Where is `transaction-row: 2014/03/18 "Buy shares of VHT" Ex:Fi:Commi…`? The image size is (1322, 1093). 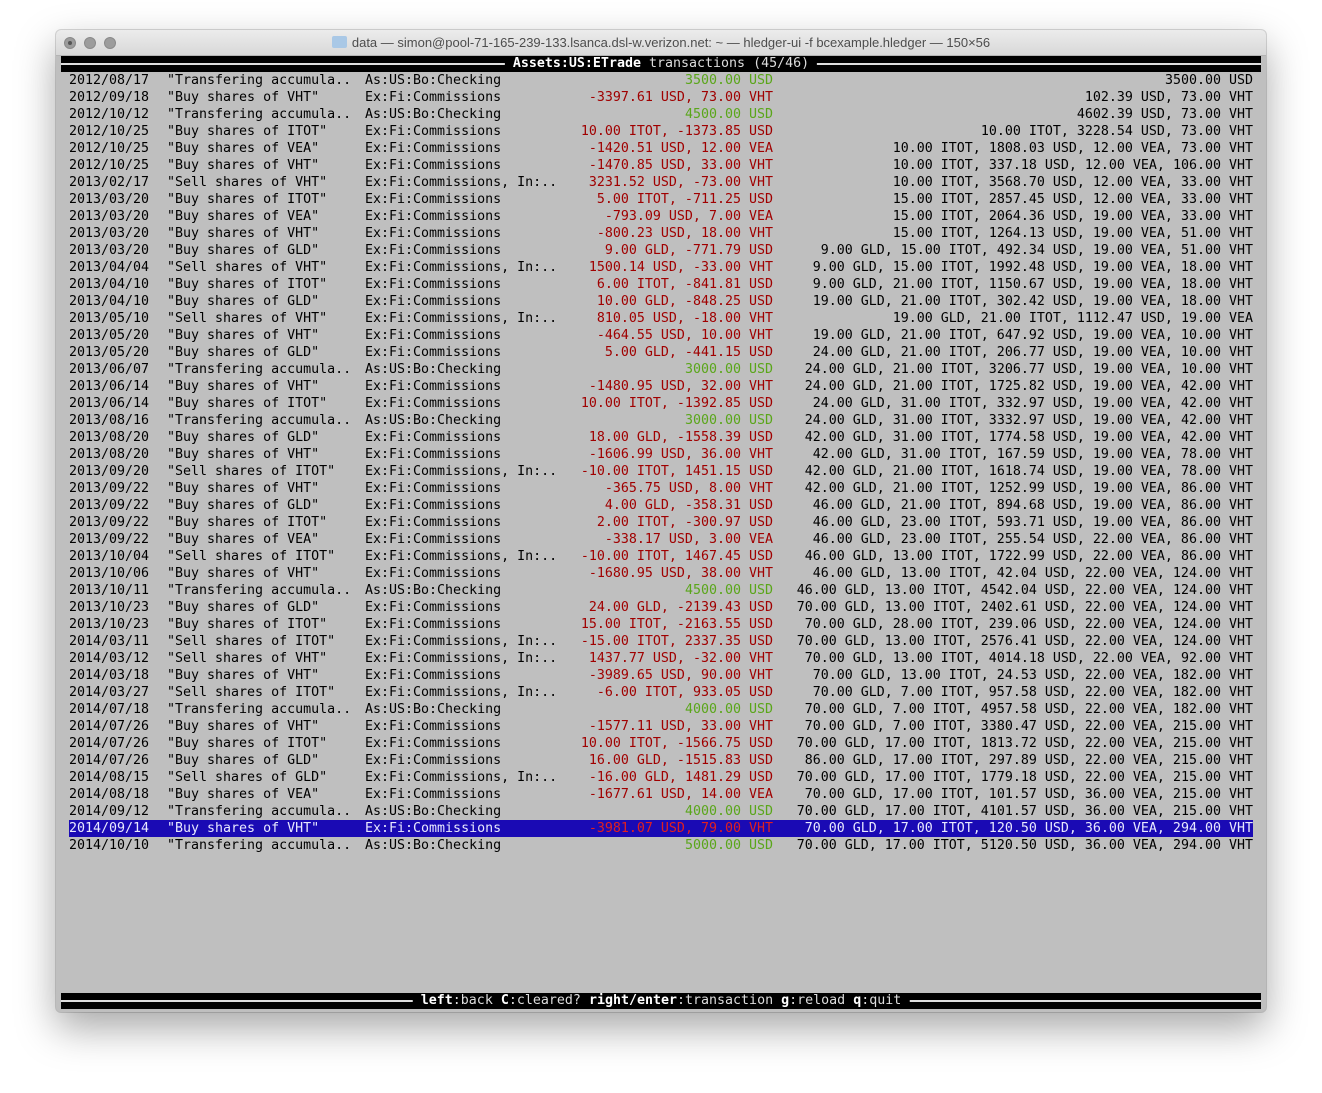 transaction-row: 2014/03/18 "Buy shares of VHT" Ex:Fi:Commi… is located at coordinates (661, 675).